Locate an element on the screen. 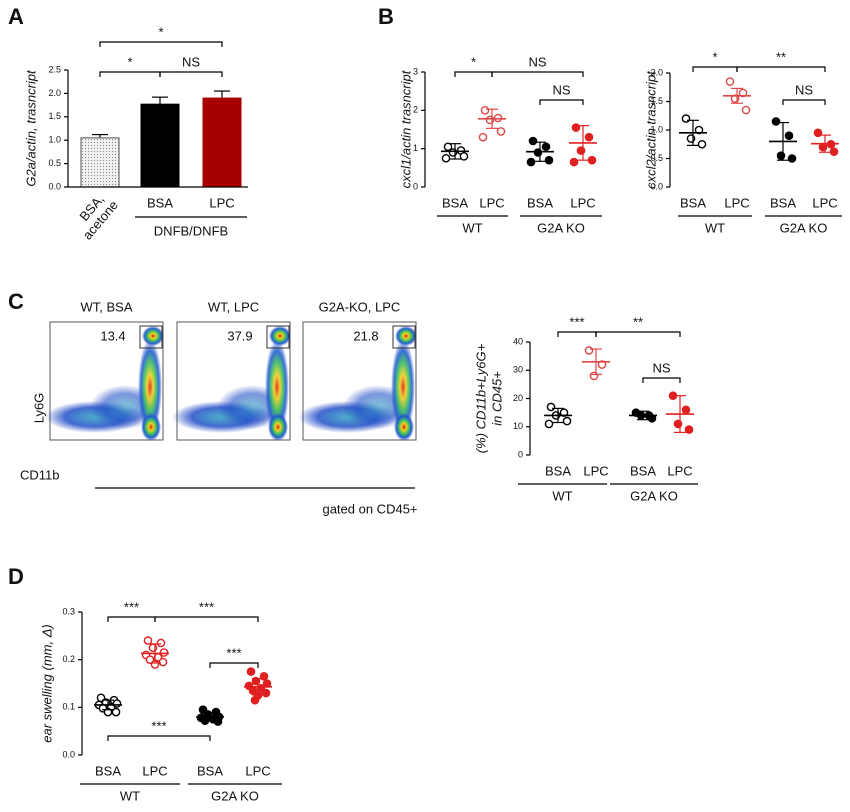 The height and width of the screenshot is (812, 850). y-tick-label: 1.5 is located at coordinates (54, 116).